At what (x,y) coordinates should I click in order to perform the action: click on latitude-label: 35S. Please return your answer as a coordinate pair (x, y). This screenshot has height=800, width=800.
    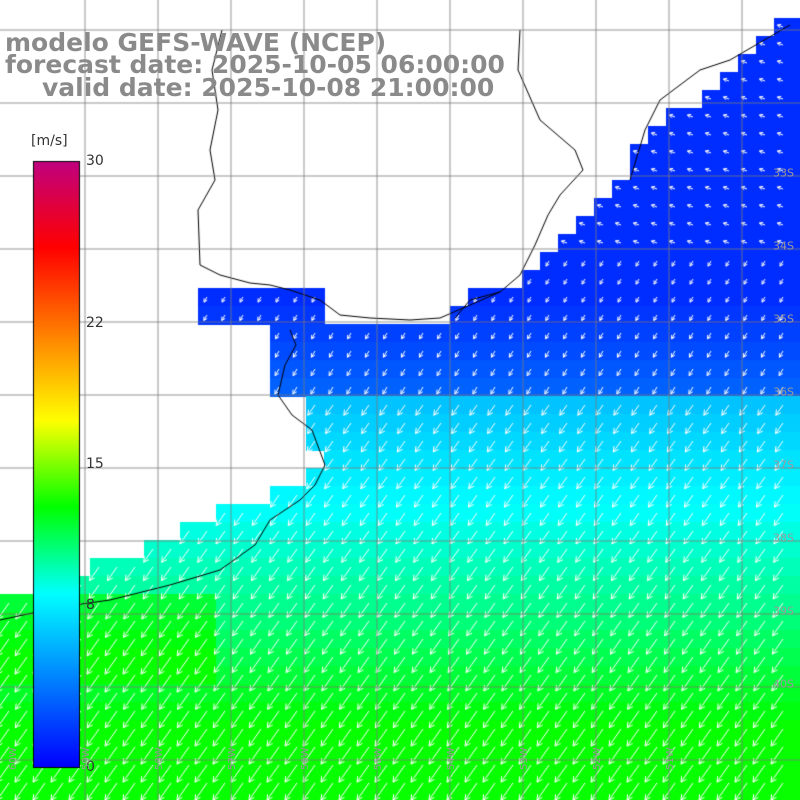
    Looking at the image, I should click on (783, 319).